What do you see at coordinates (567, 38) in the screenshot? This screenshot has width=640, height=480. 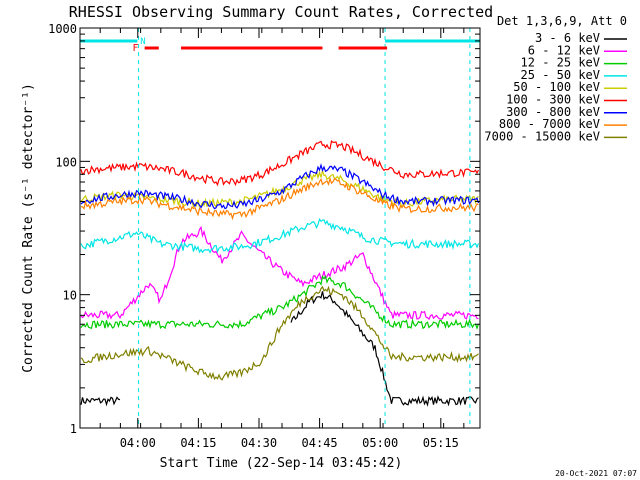 I see `legend-label: 3 - 6 keV` at bounding box center [567, 38].